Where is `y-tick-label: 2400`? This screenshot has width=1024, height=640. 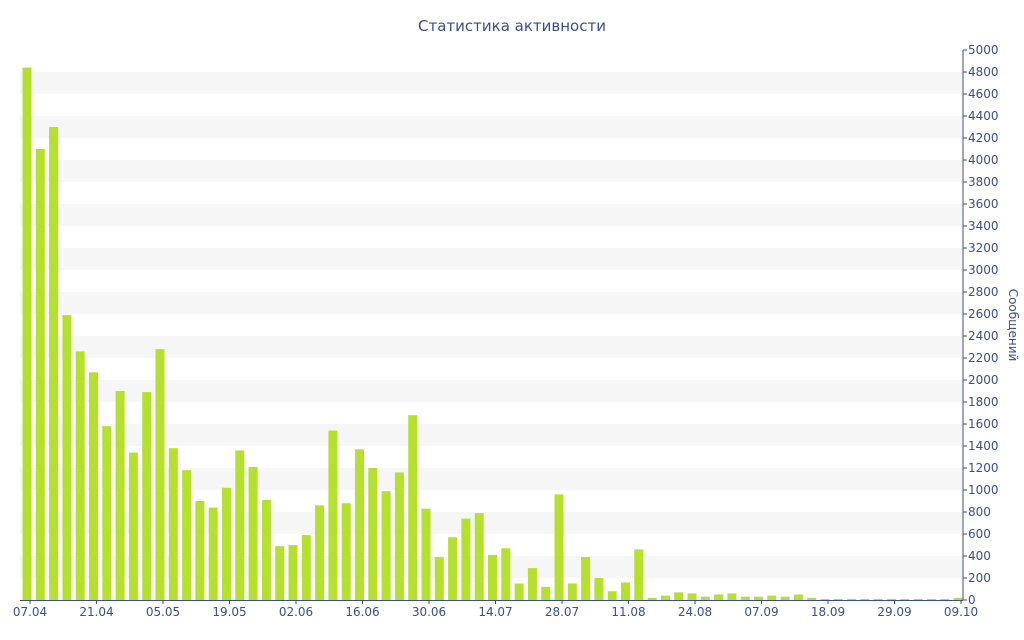
y-tick-label: 2400 is located at coordinates (983, 336).